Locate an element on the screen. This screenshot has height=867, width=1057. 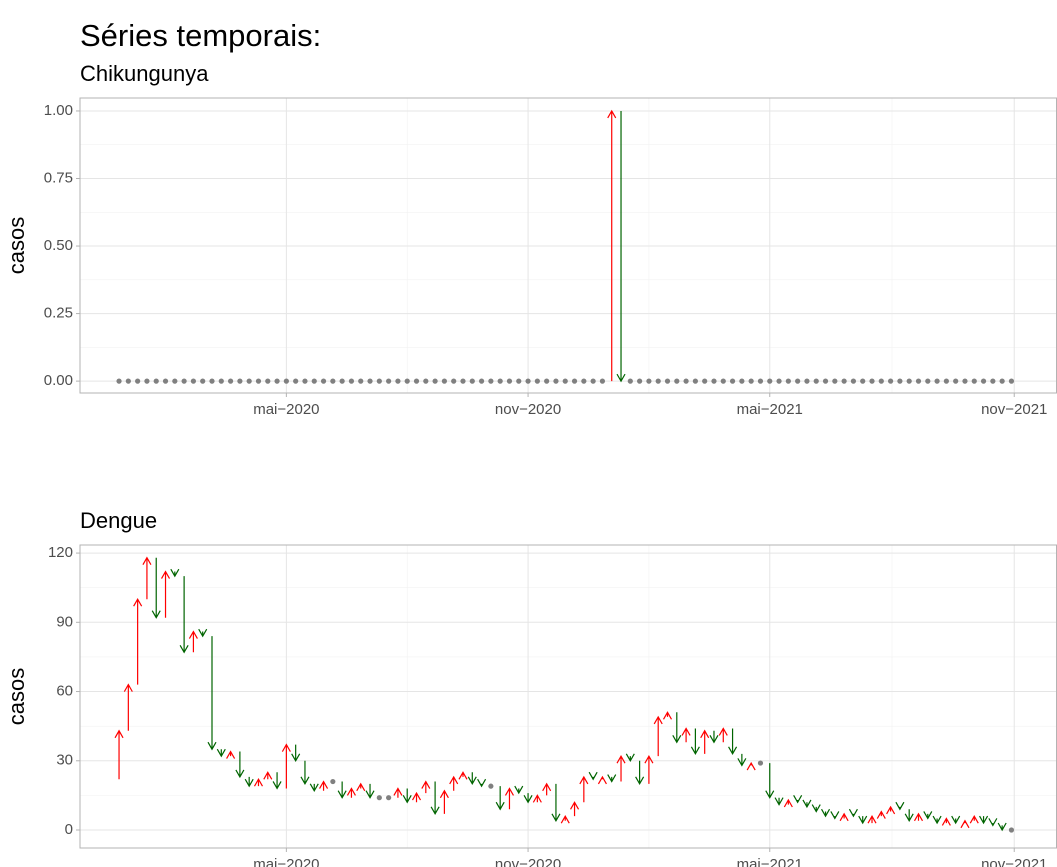
x-tick-label: mai−2020 is located at coordinates (286, 409).